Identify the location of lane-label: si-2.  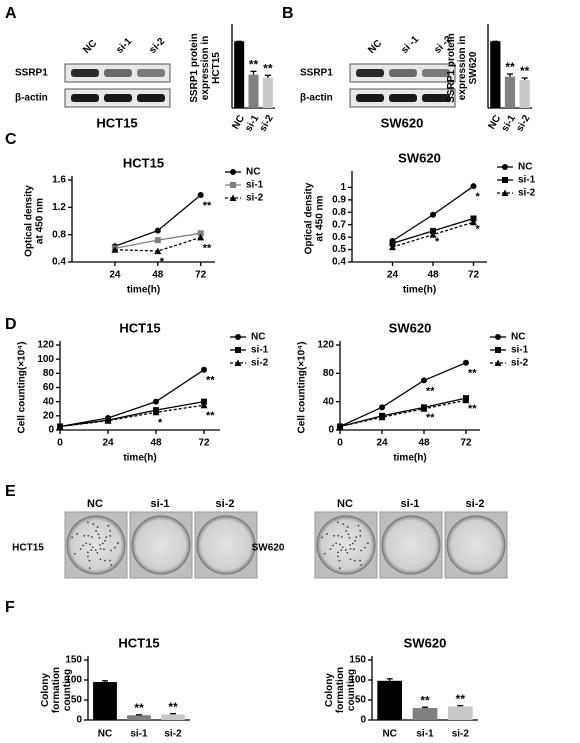
(157, 46).